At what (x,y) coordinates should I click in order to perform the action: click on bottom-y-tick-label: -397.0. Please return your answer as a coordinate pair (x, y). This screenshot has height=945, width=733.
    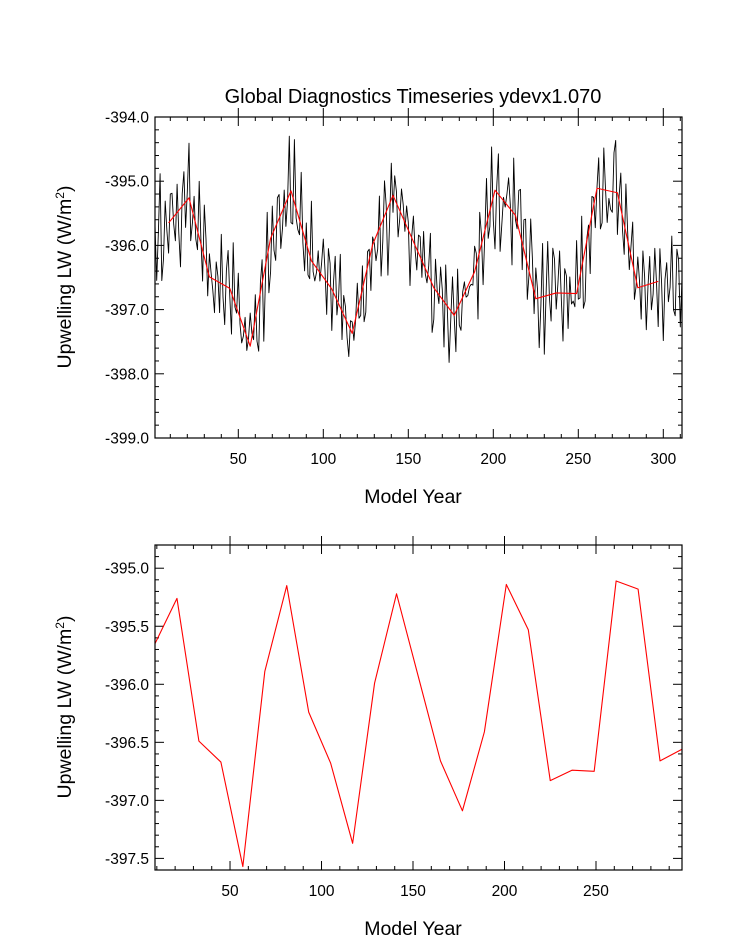
    Looking at the image, I should click on (127, 801).